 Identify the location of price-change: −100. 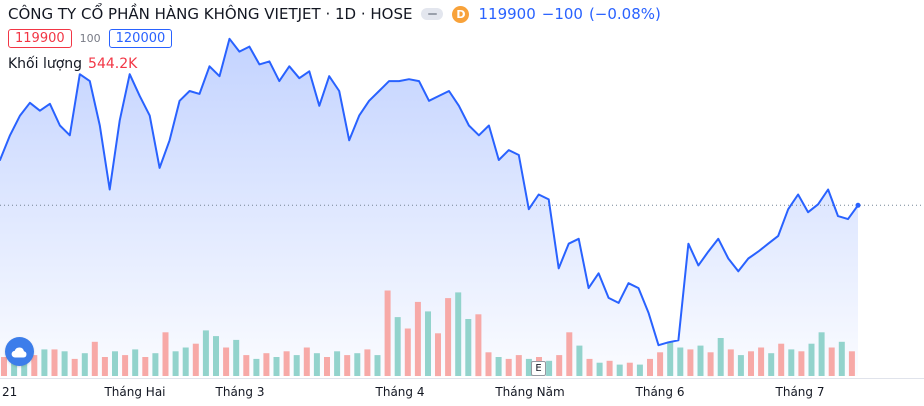
(562, 14).